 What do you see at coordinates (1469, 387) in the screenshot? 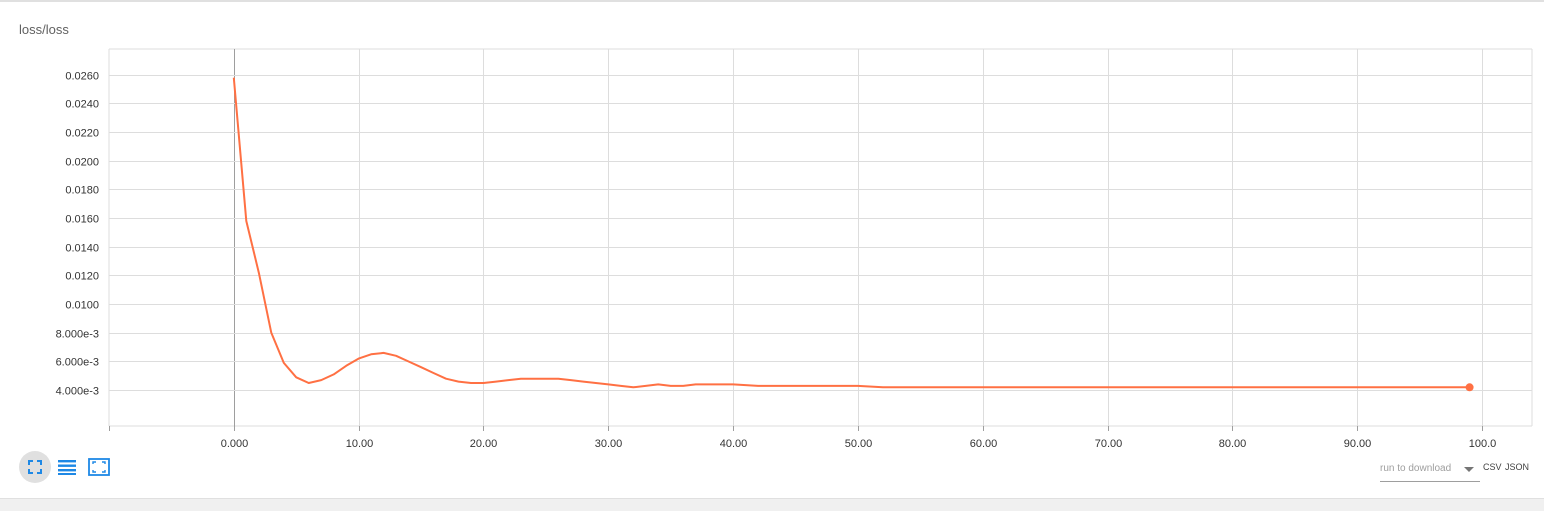
I see `series-last-point` at bounding box center [1469, 387].